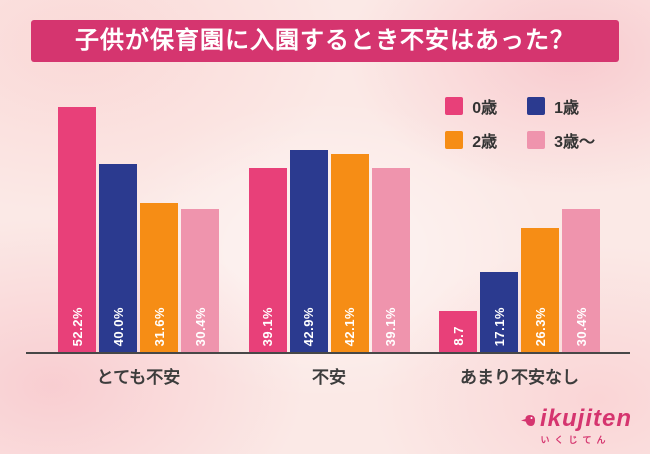 The width and height of the screenshot is (650, 454). I want to click on x-axis-line, so click(328, 353).